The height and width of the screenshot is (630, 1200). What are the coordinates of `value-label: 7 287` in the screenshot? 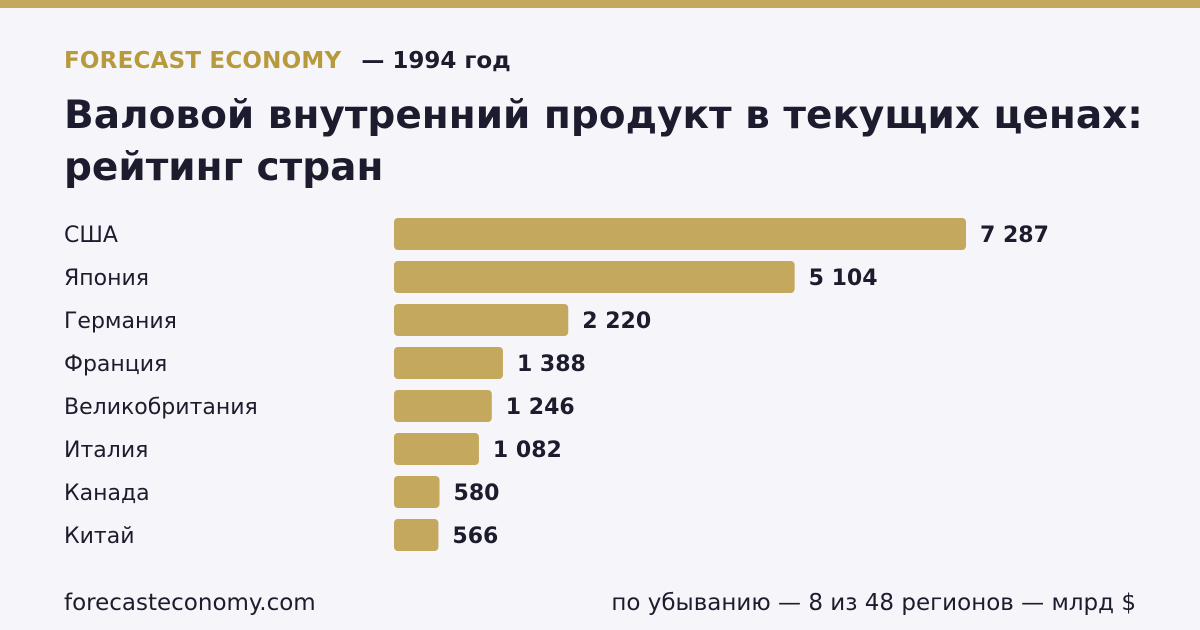 It's located at (1014, 235).